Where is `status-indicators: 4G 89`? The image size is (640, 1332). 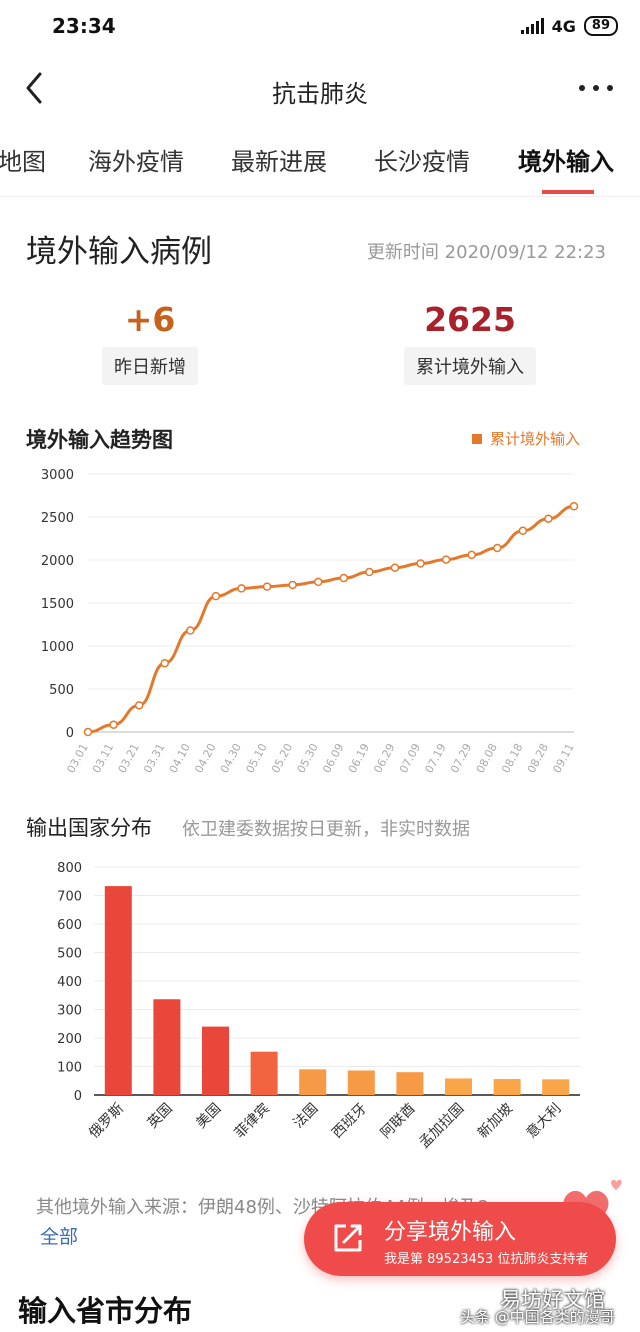 status-indicators: 4G 89 is located at coordinates (569, 26).